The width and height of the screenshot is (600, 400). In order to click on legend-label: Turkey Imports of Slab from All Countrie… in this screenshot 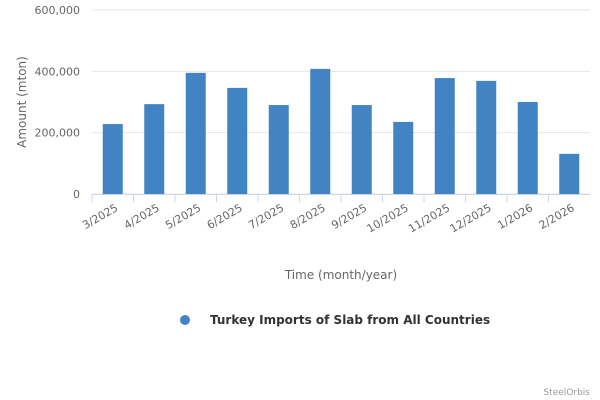, I will do `click(350, 320)`.